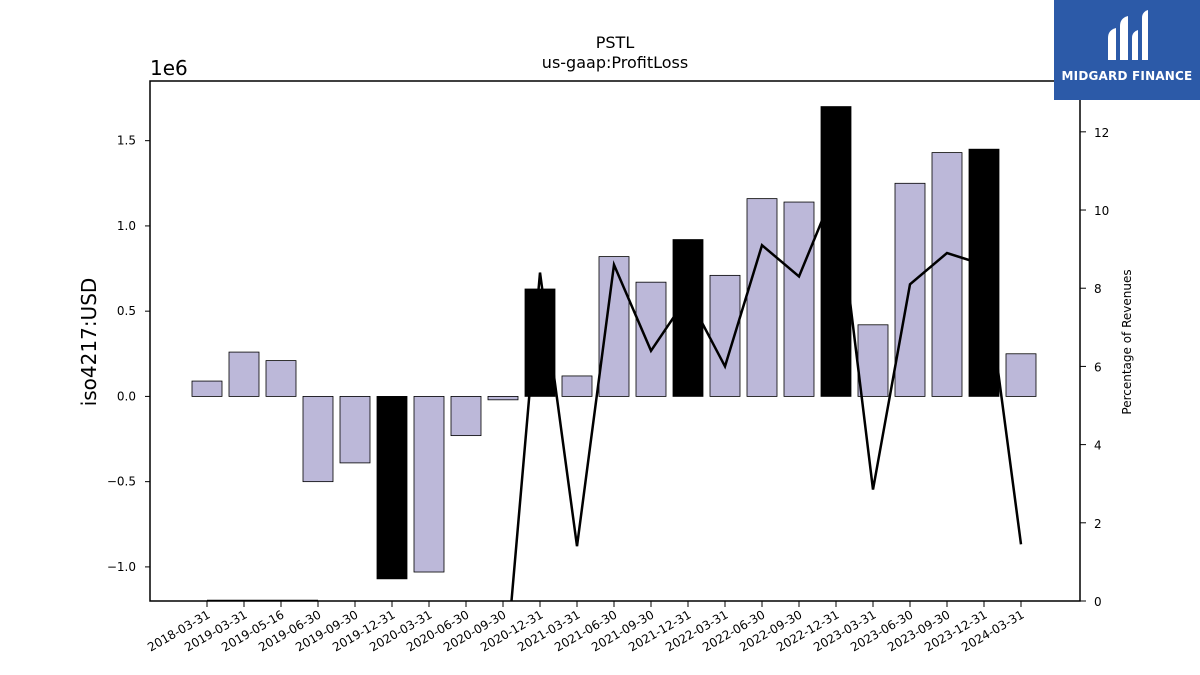 This screenshot has width=1200, height=675. I want to click on y-tick-label: −1.0, so click(121, 567).